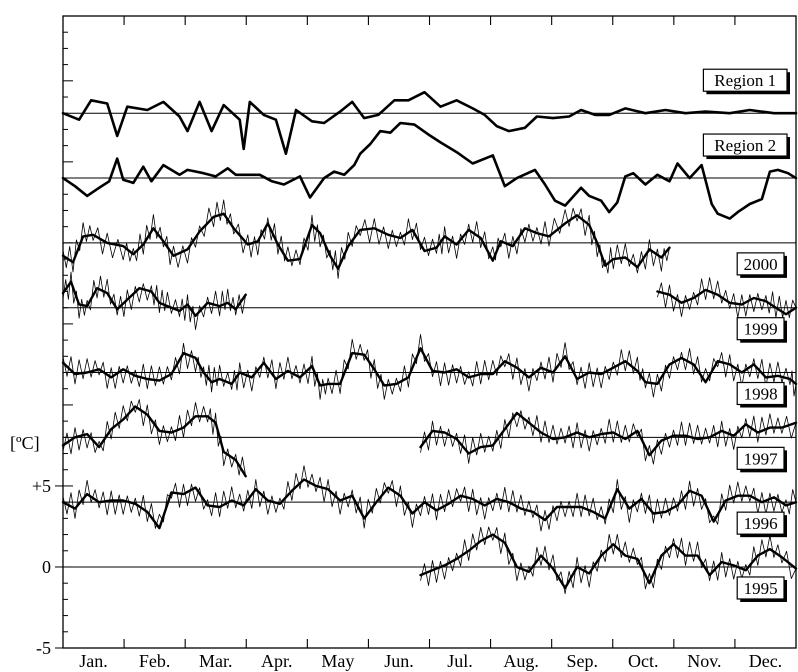 The width and height of the screenshot is (798, 672). I want to click on series-label: 2000, so click(761, 264).